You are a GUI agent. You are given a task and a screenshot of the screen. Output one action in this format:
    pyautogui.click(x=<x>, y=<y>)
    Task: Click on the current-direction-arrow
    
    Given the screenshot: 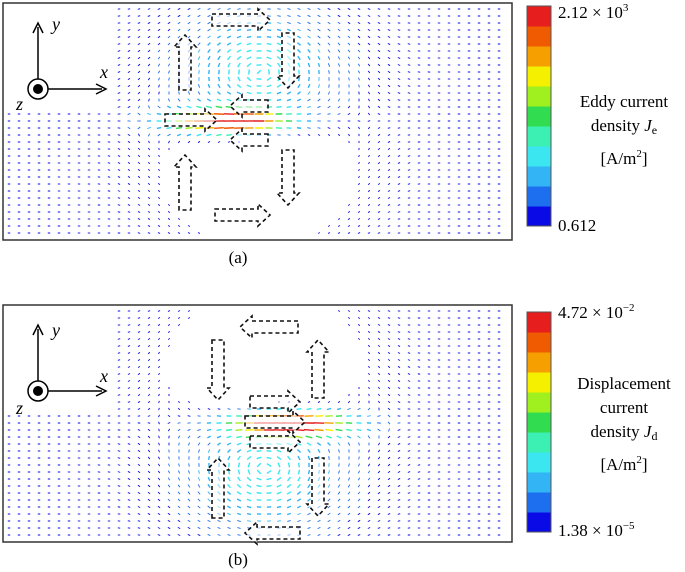 What is the action you would take?
    pyautogui.click(x=318, y=487)
    